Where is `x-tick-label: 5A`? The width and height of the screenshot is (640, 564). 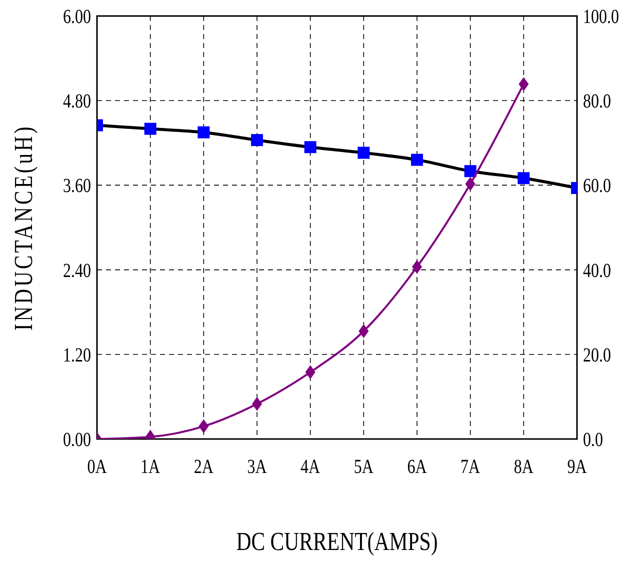 x-tick-label: 5A is located at coordinates (364, 466).